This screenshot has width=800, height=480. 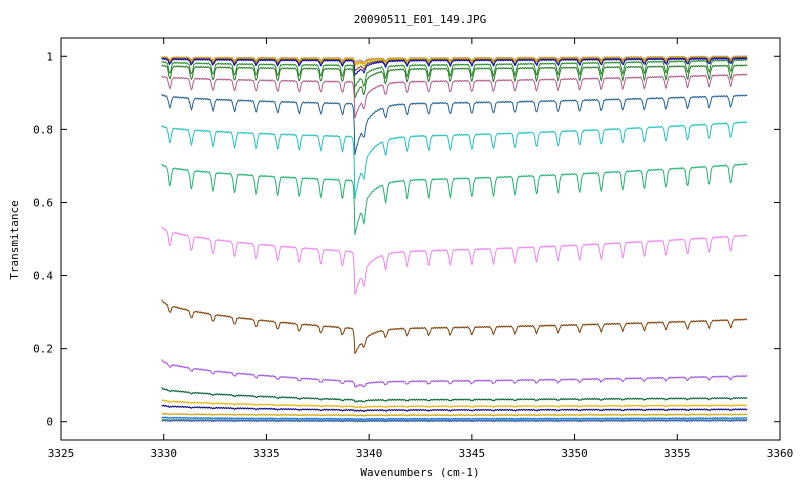 I want to click on y-axis-label: Transmitance, so click(x=14, y=239).